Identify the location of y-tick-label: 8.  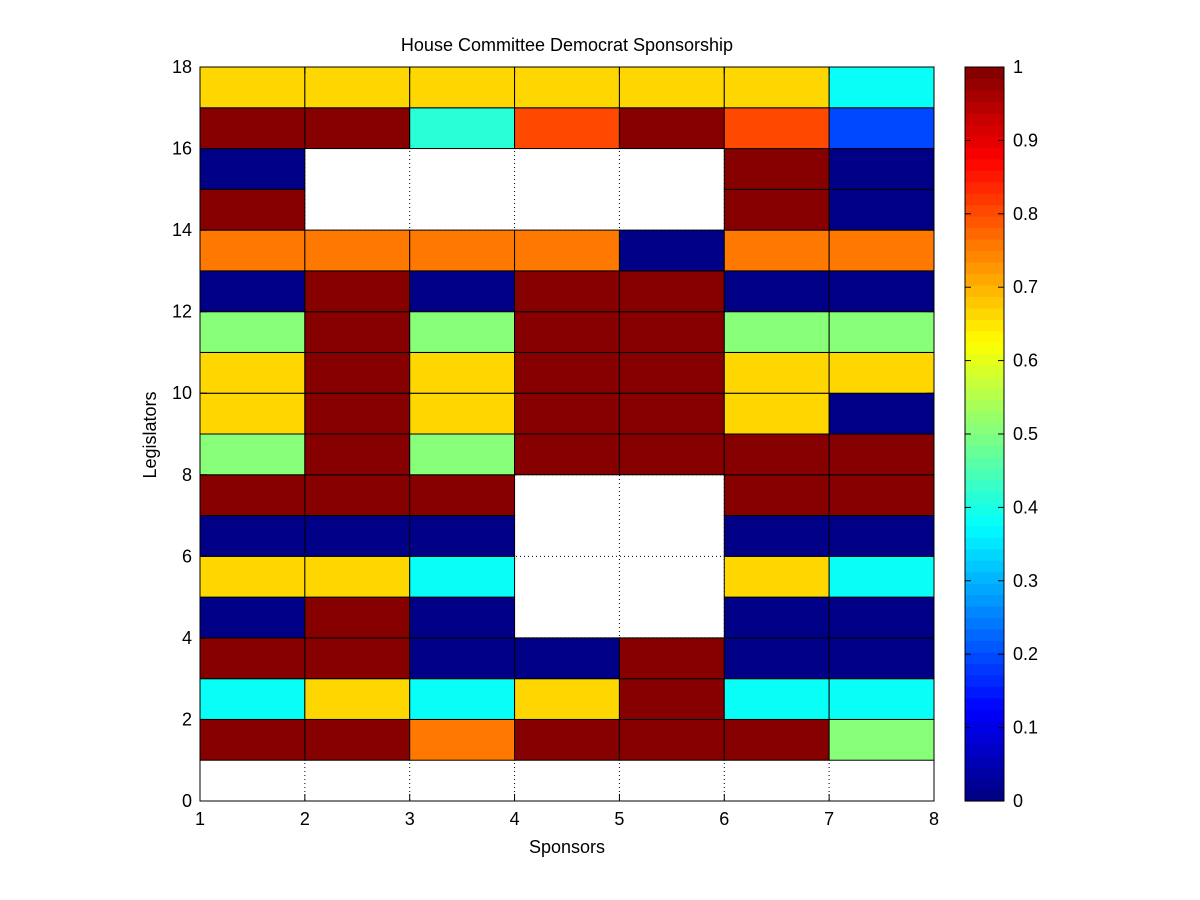
(187, 475).